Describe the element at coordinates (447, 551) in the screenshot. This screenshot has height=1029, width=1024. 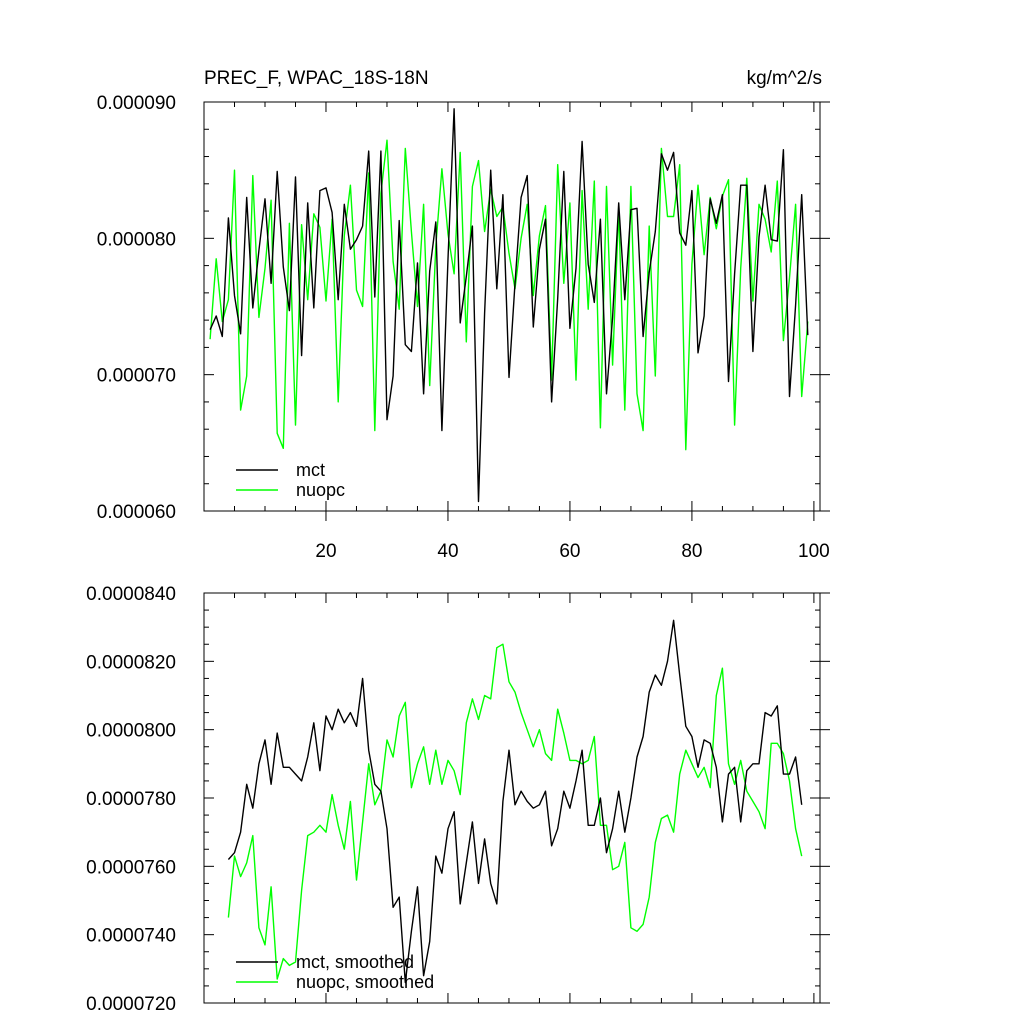
I see `x-tick-label: 40` at that location.